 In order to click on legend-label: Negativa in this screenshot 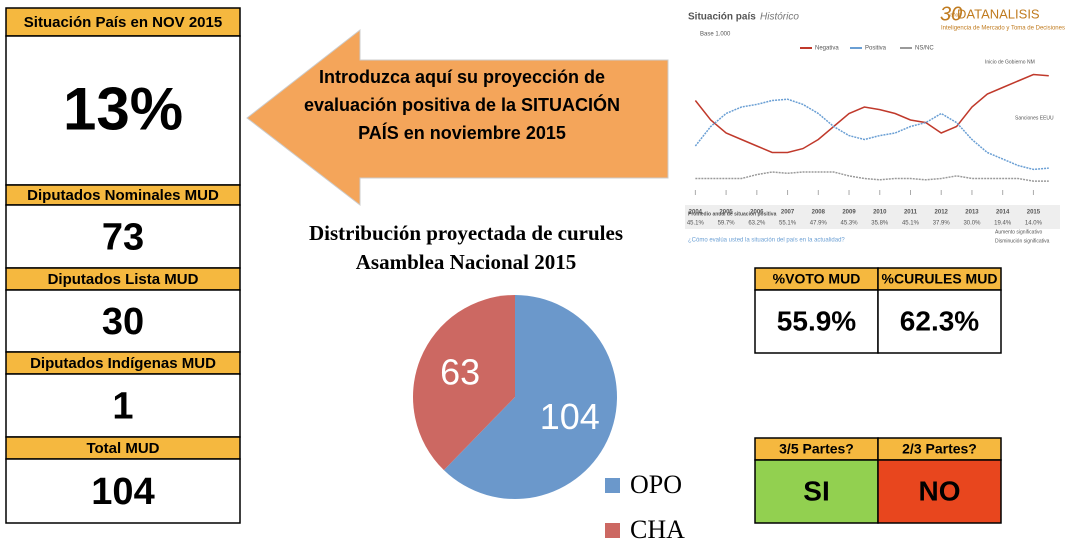, I will do `click(827, 49)`.